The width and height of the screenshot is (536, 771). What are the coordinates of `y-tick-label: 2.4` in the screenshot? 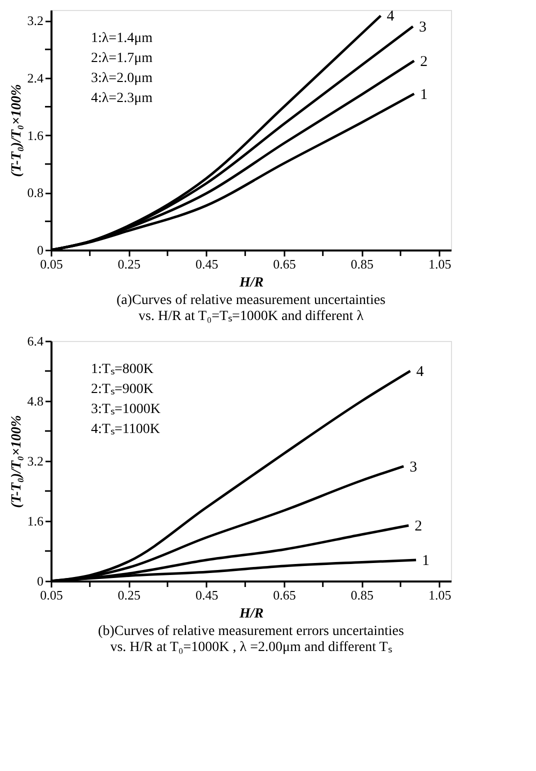 It's located at (35, 78).